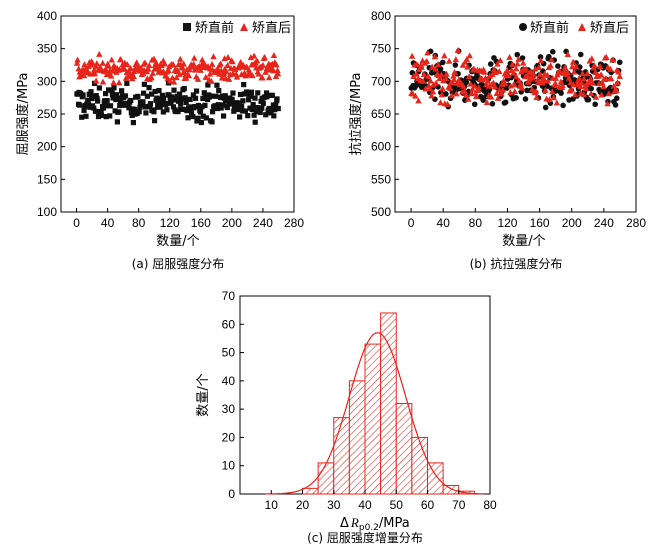  What do you see at coordinates (229, 296) in the screenshot?
I see `chart-c-ytick-label: 70` at bounding box center [229, 296].